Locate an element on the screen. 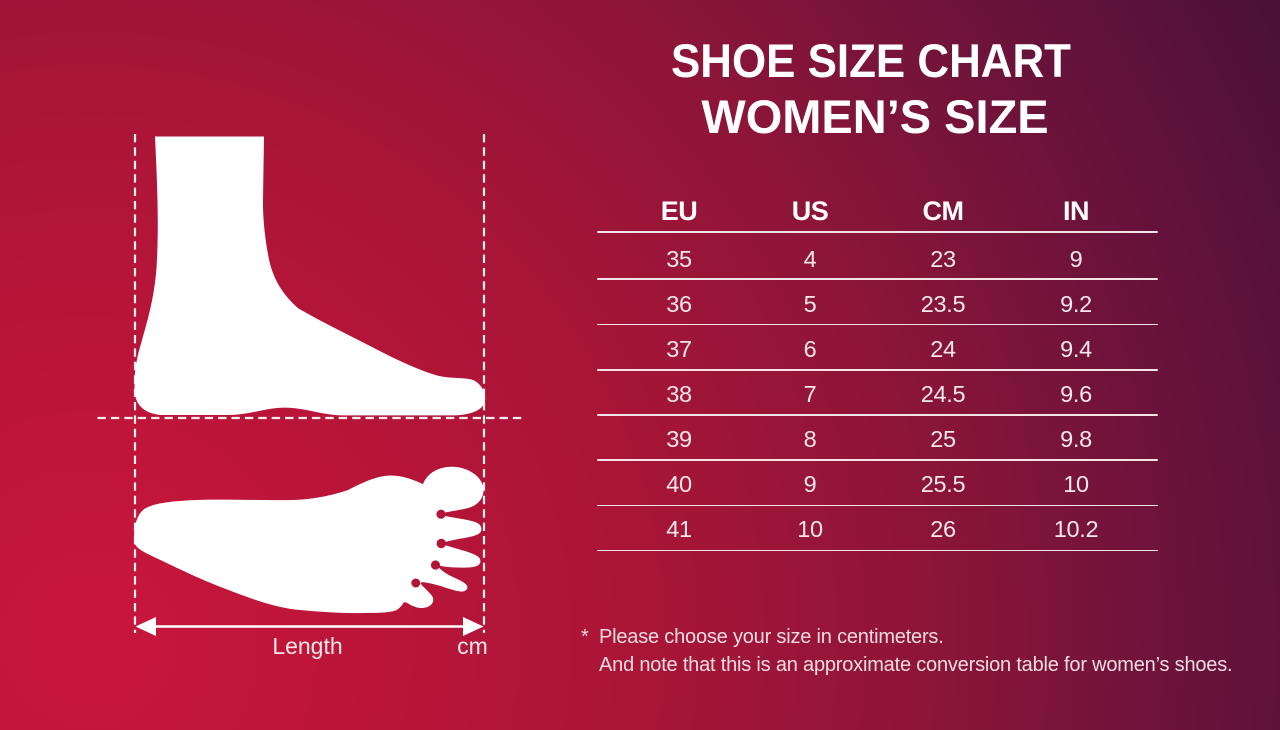 The height and width of the screenshot is (730, 1280). svg-text: cm is located at coordinates (472, 646).